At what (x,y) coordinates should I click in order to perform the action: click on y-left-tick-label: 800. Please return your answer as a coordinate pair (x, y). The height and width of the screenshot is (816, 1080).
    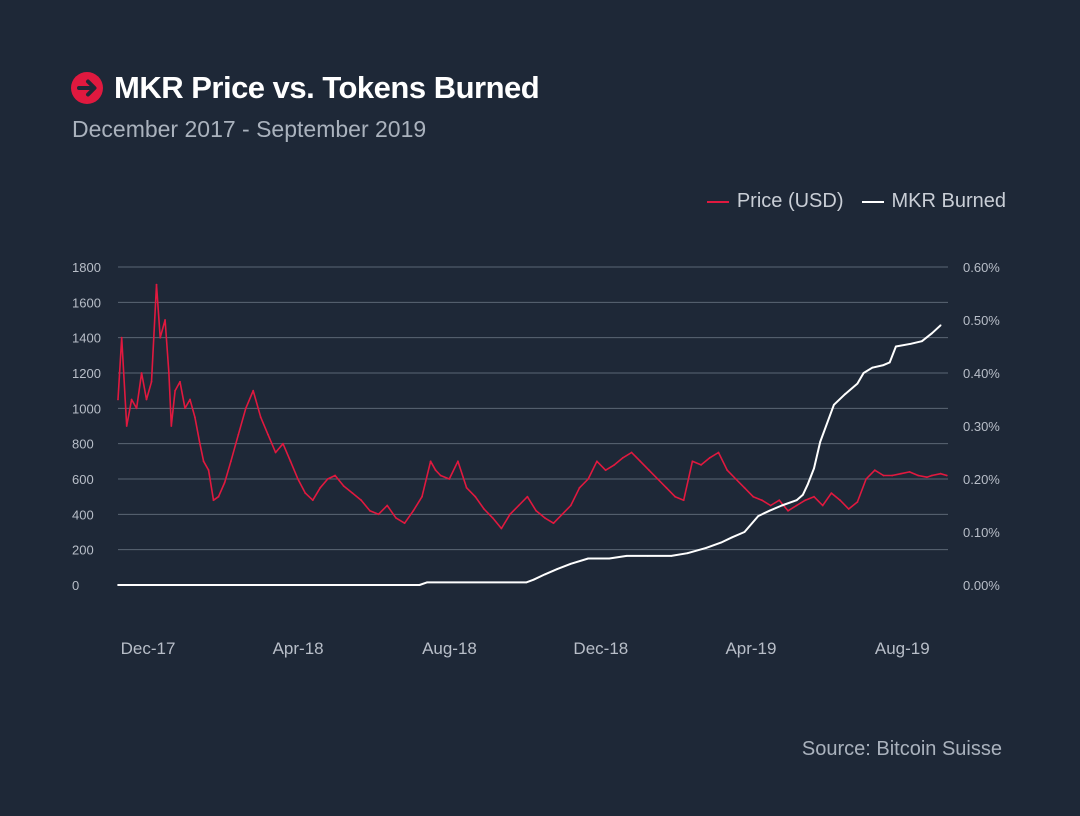
    Looking at the image, I should click on (83, 444).